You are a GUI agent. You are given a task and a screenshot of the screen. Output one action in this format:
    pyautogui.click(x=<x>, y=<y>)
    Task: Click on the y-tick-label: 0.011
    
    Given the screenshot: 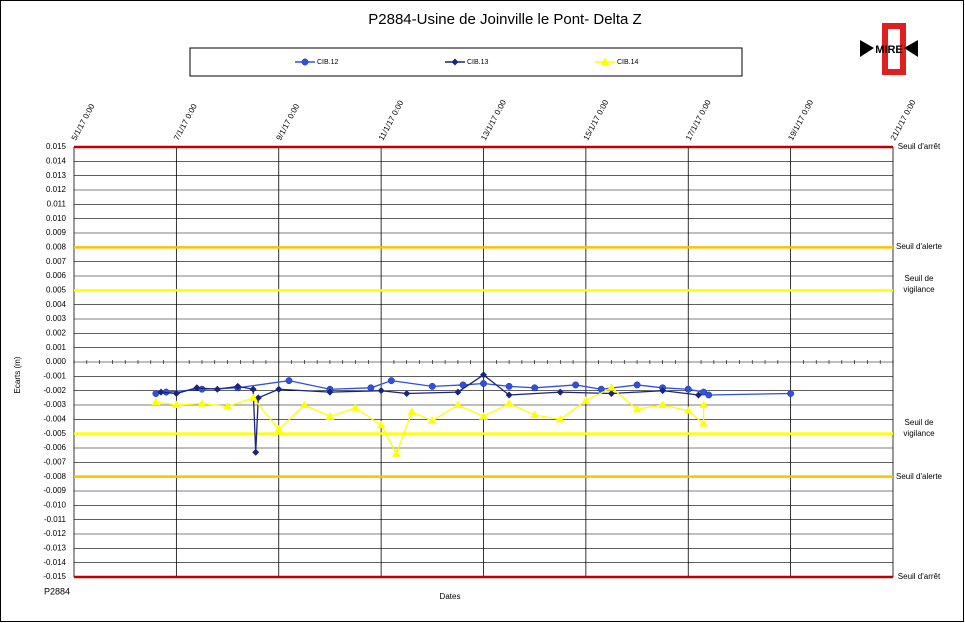 What is the action you would take?
    pyautogui.click(x=57, y=203)
    